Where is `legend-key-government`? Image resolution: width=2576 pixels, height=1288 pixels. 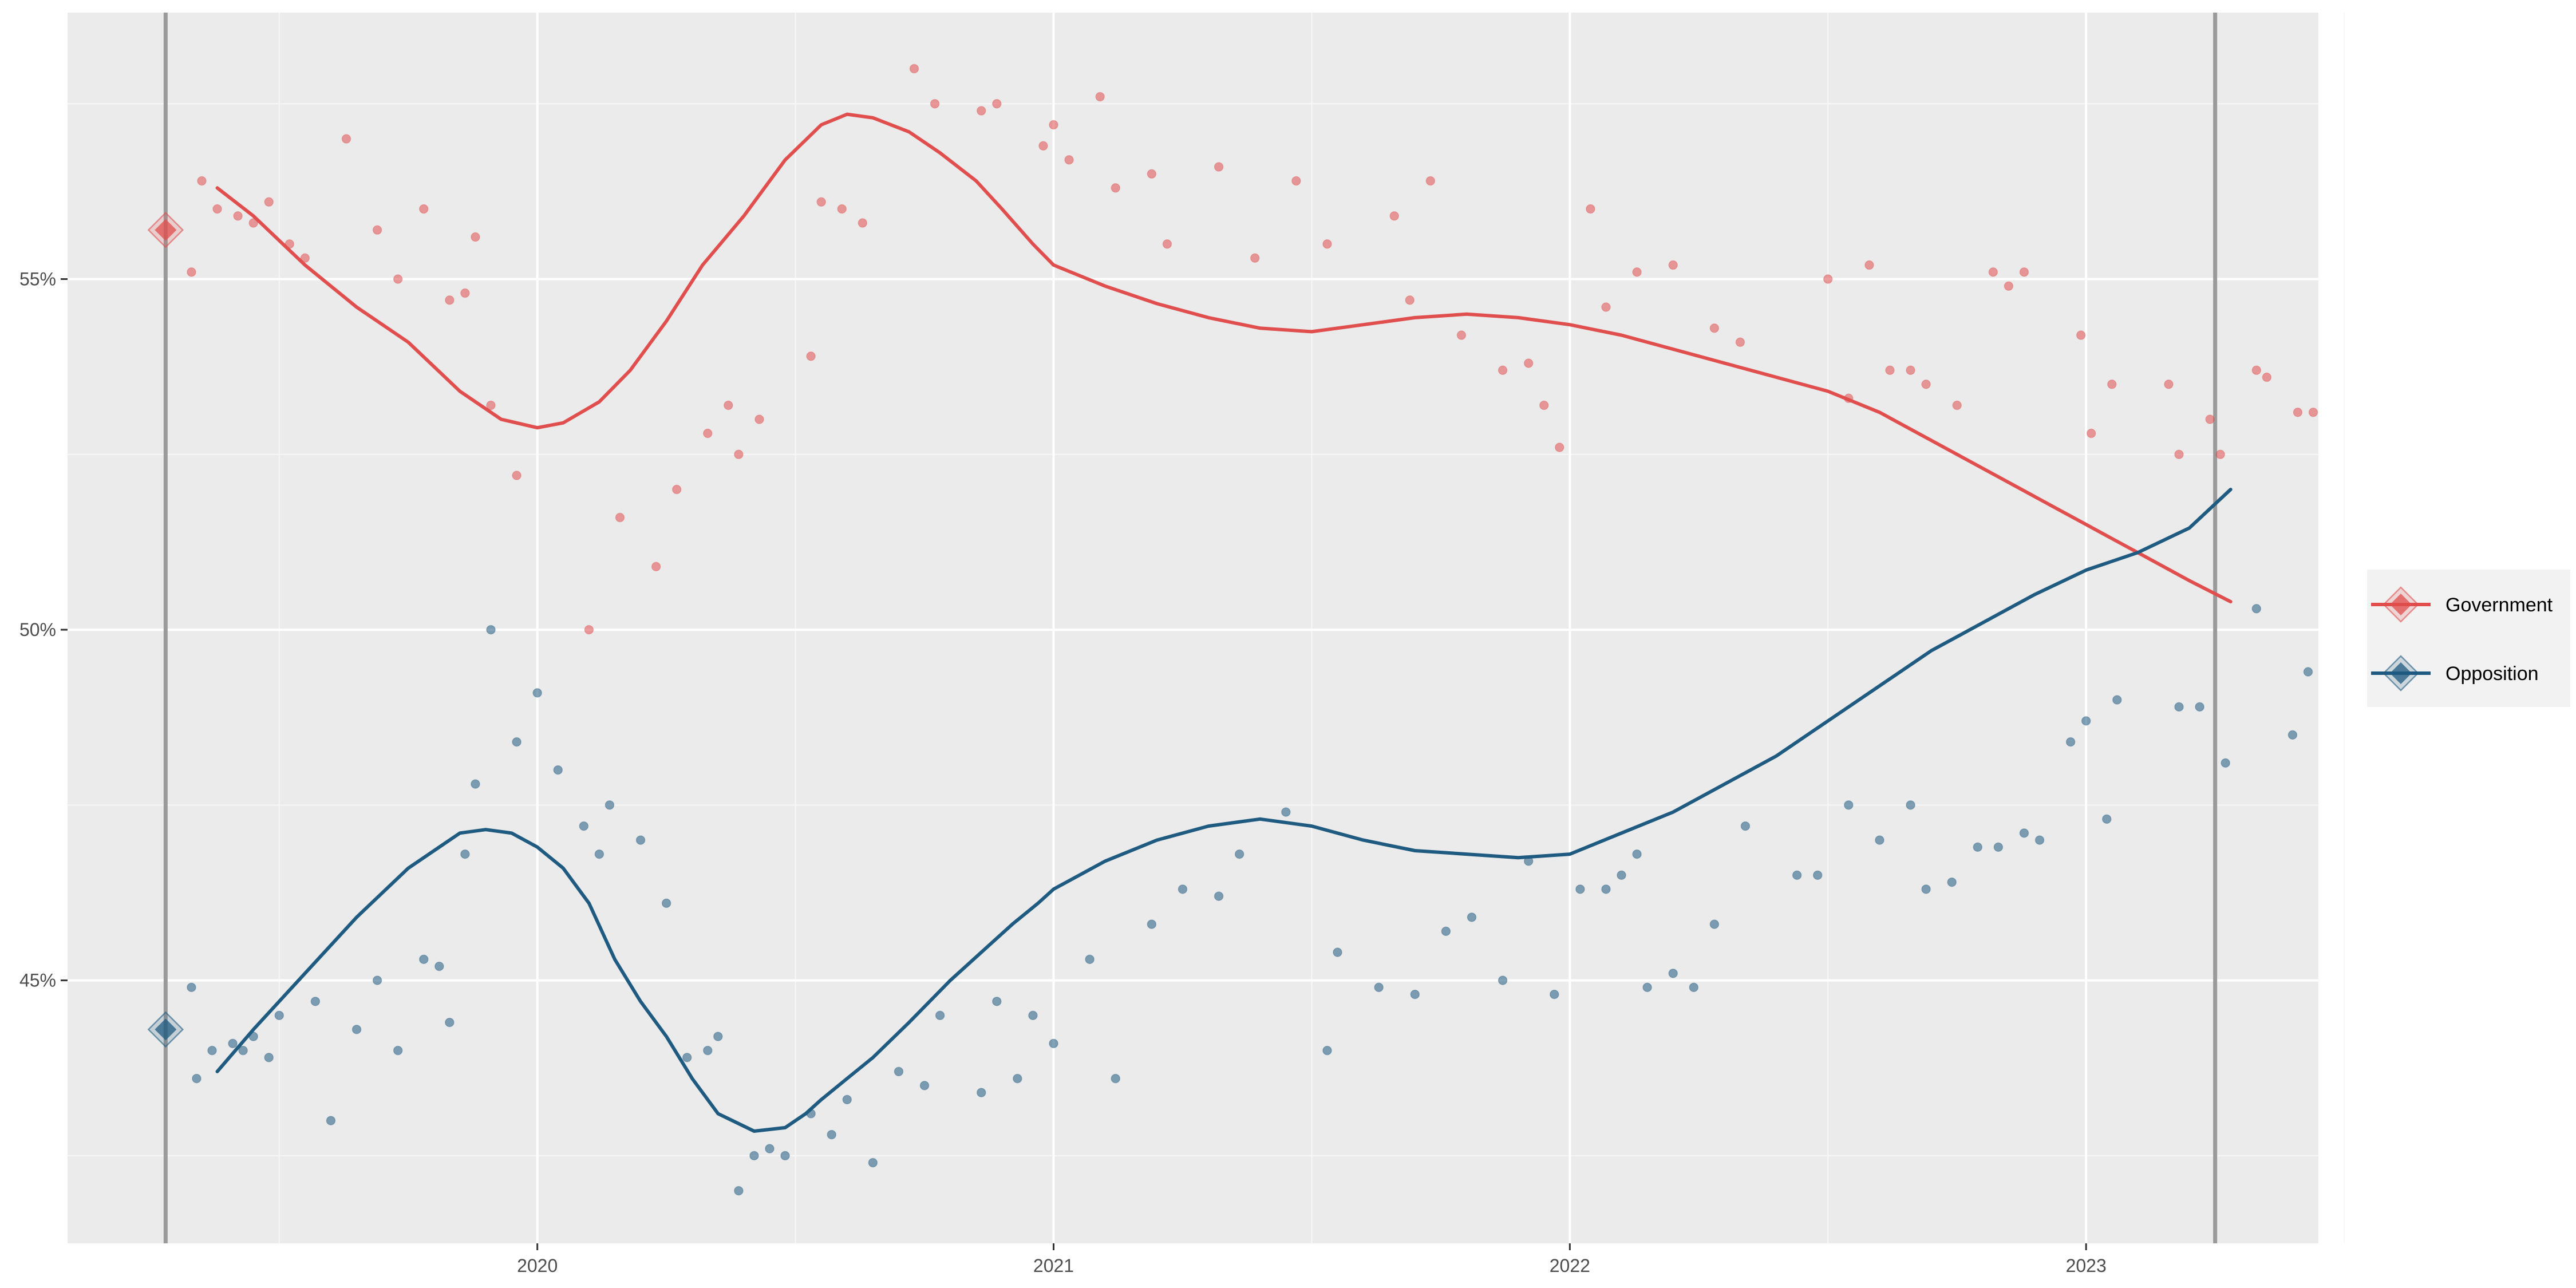
legend-key-government is located at coordinates (2401, 604).